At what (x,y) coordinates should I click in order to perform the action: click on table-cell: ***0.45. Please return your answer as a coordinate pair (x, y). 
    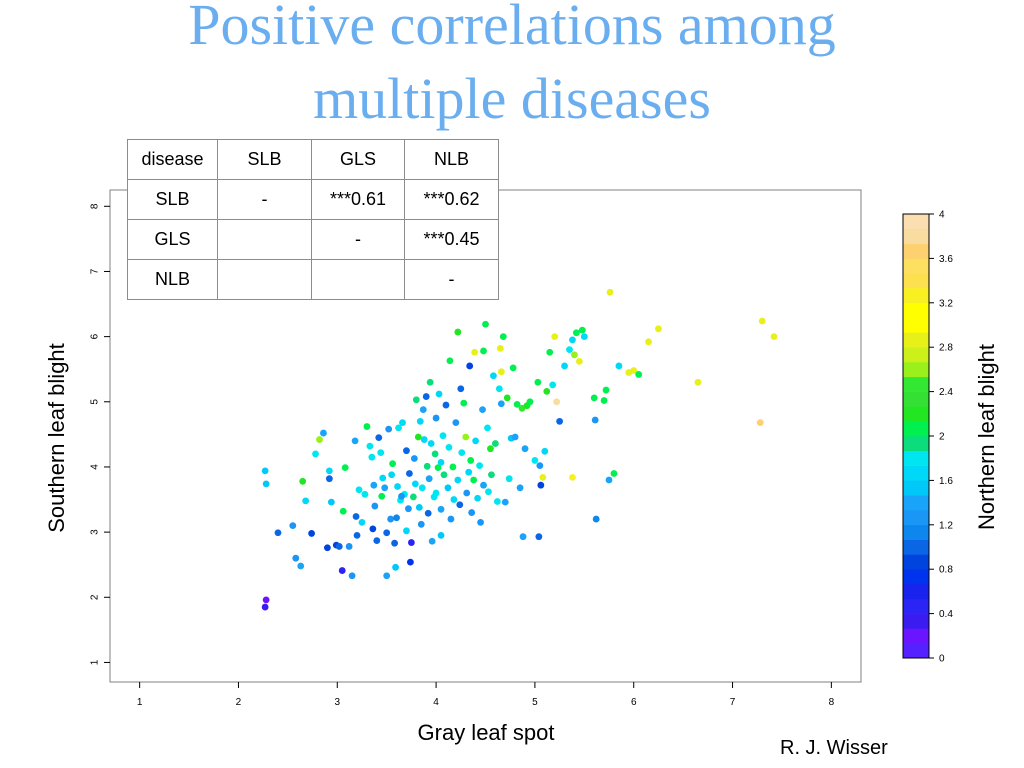
    Looking at the image, I should click on (451, 239).